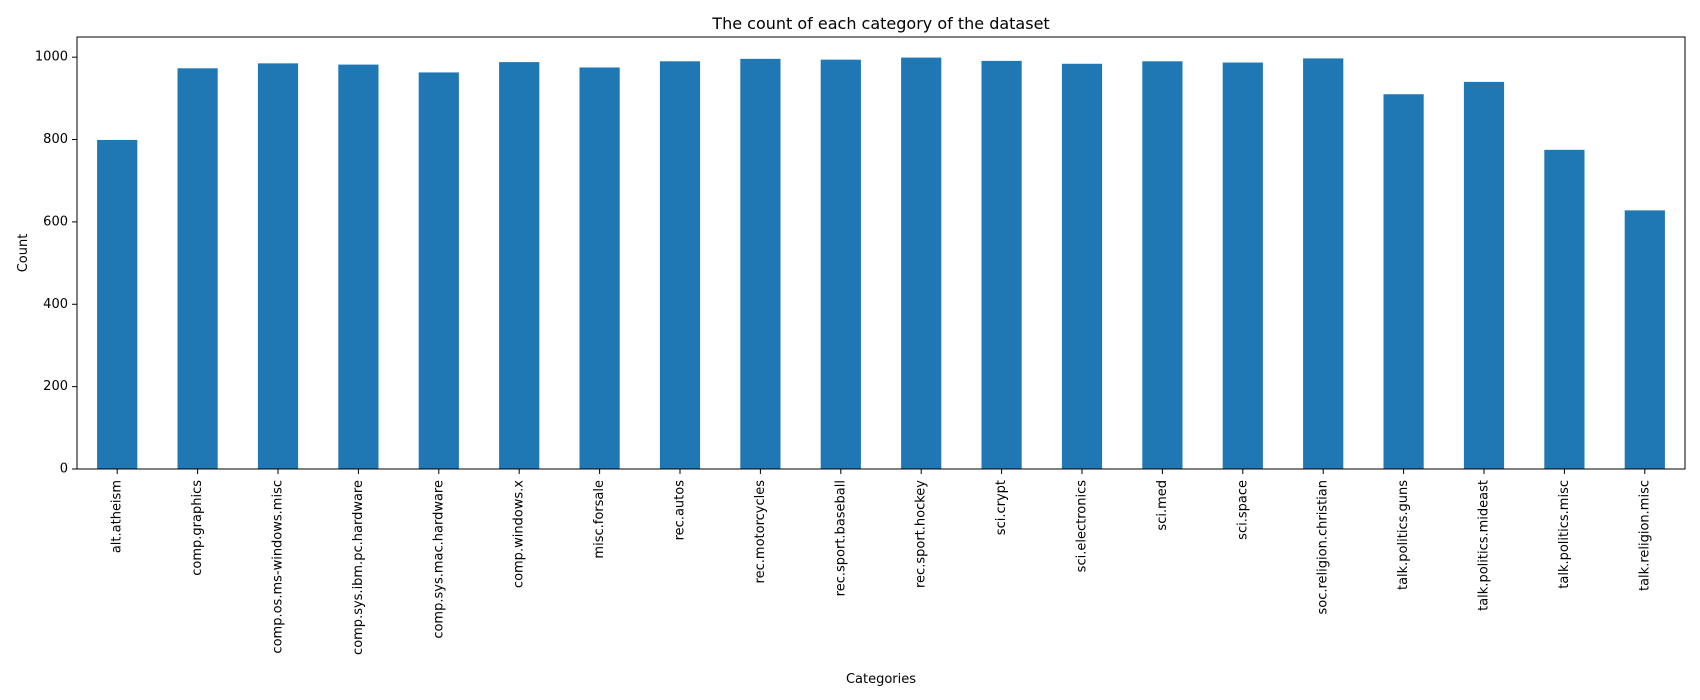 The image size is (1700, 700). Describe the element at coordinates (1484, 275) in the screenshot. I see `bar-talk.politics.mideast` at that location.